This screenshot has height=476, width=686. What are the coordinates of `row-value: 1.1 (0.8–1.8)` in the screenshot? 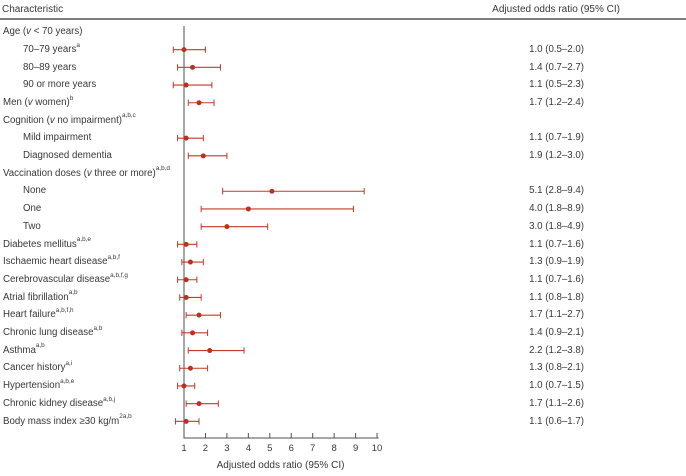 It's located at (556, 297).